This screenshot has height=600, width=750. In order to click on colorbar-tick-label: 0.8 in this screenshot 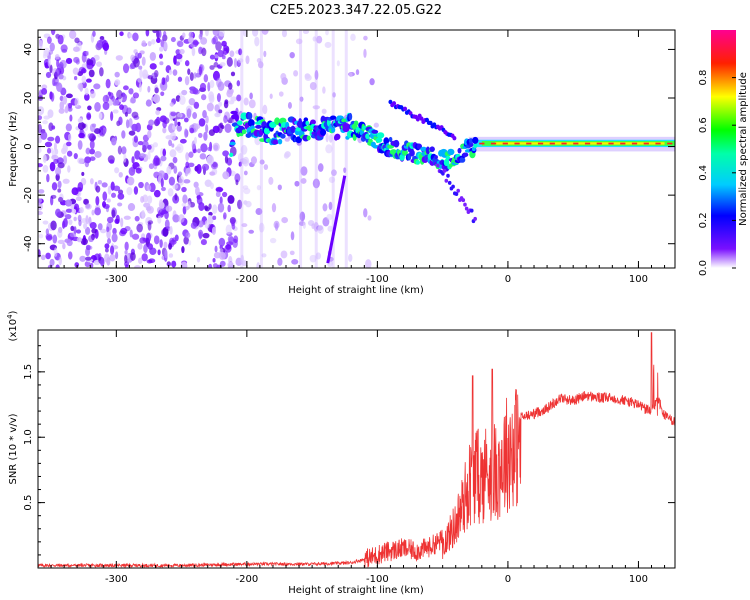, I will do `click(703, 78)`.